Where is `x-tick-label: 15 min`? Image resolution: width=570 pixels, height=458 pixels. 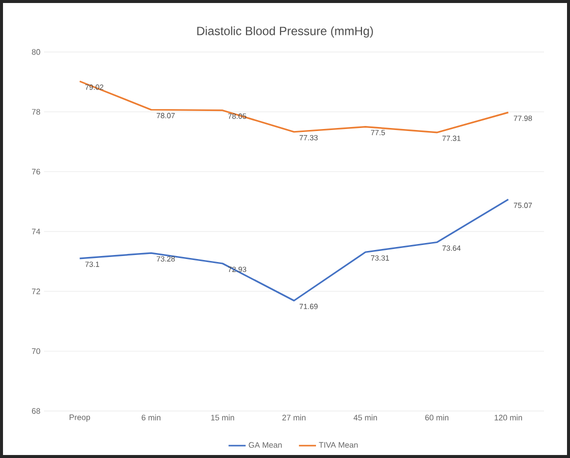
x-tick-label: 15 min is located at coordinates (222, 417).